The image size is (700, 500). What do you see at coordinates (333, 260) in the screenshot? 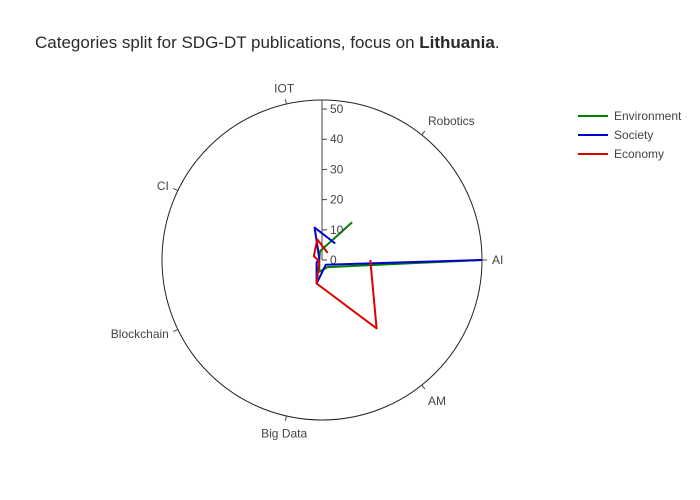
I see `radial-tick-label: 0` at bounding box center [333, 260].